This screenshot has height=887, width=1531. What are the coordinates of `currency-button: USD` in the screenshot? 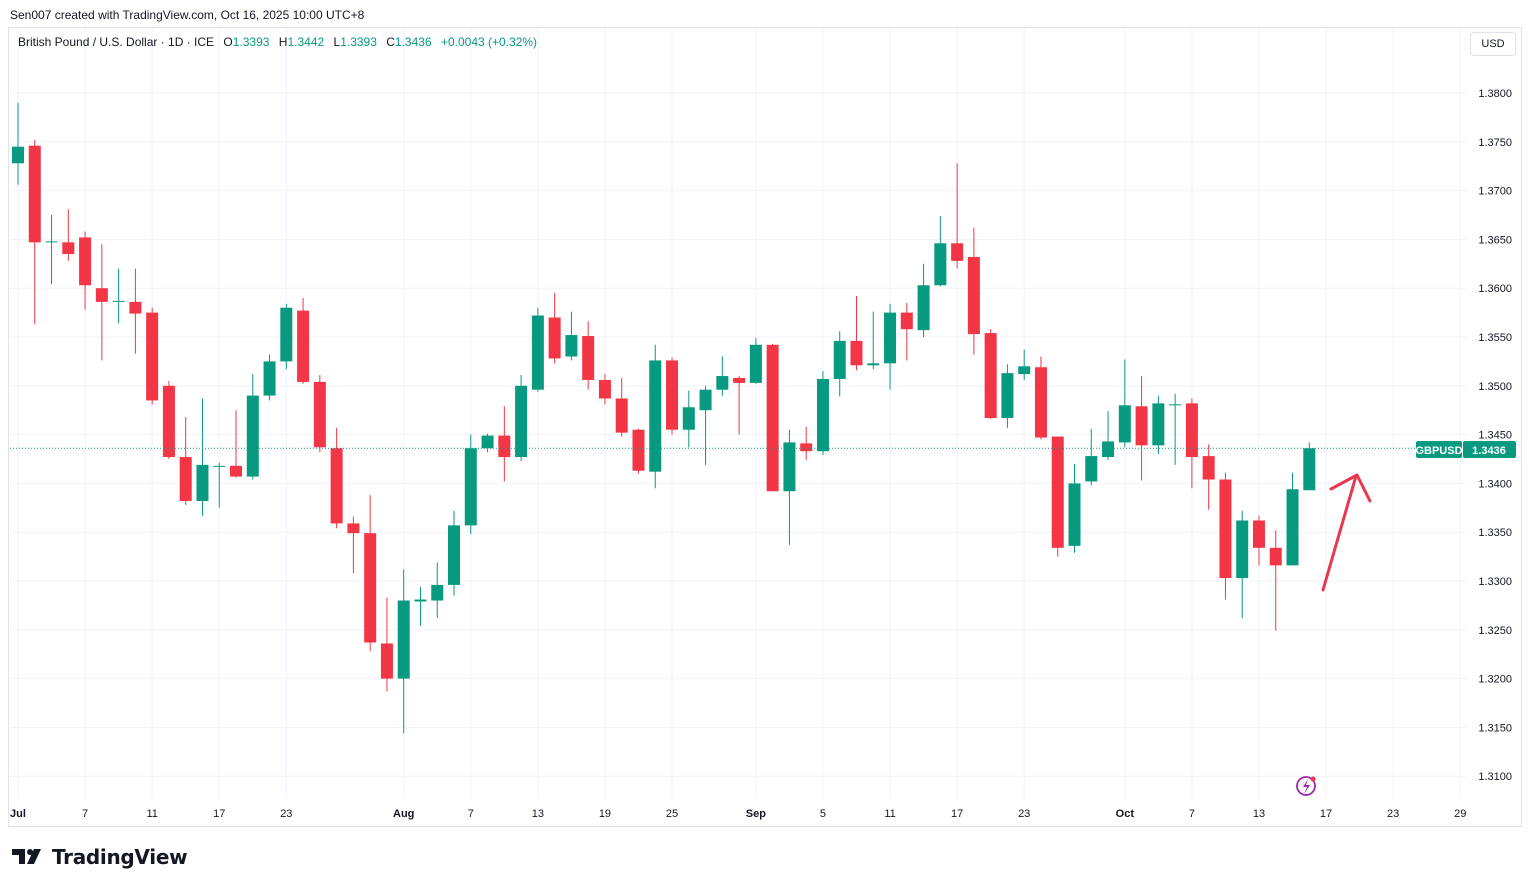 It's located at (1493, 44).